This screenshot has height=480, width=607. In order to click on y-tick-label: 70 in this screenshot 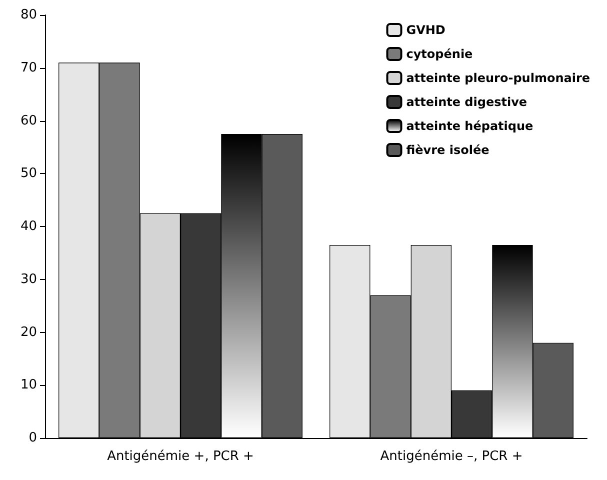, I will do `click(28, 68)`.